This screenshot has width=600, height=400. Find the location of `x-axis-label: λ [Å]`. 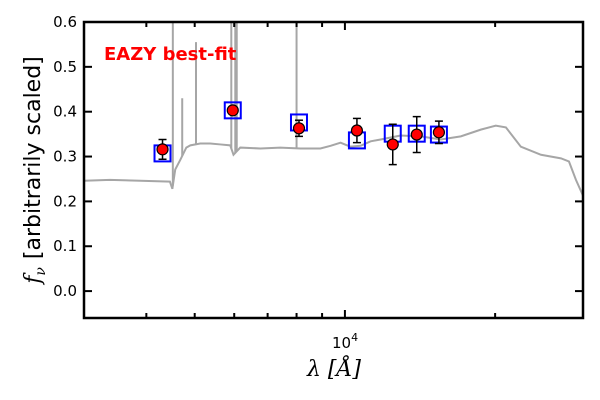

x-axis-label: λ [Å] is located at coordinates (333, 368).